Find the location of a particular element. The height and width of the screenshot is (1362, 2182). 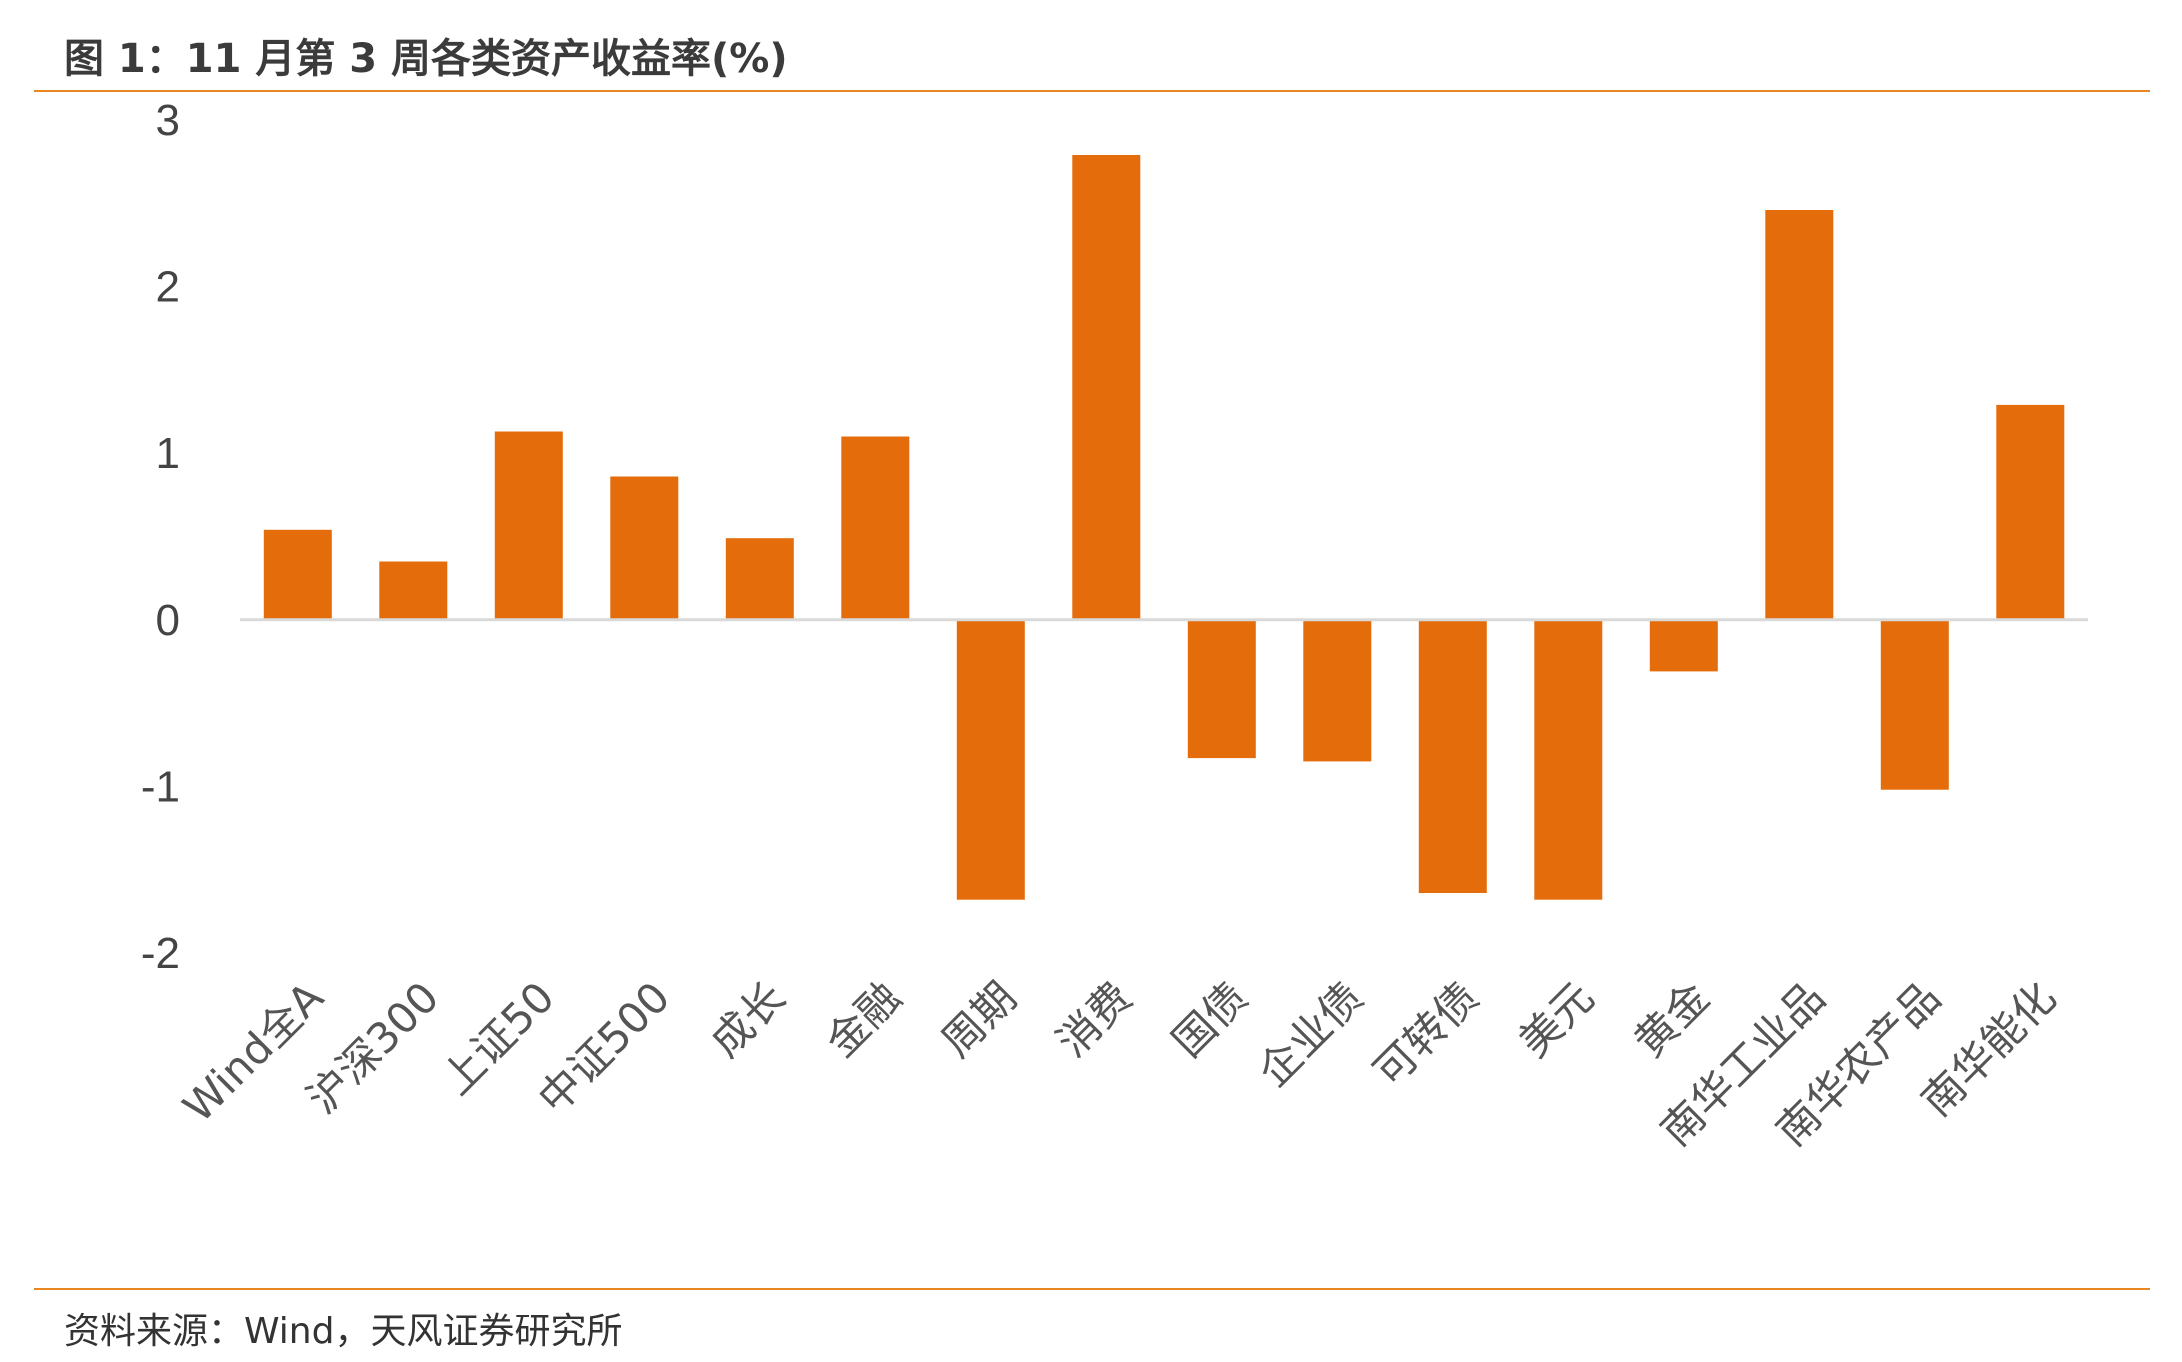

y-tick-label: -1 is located at coordinates (160, 786).